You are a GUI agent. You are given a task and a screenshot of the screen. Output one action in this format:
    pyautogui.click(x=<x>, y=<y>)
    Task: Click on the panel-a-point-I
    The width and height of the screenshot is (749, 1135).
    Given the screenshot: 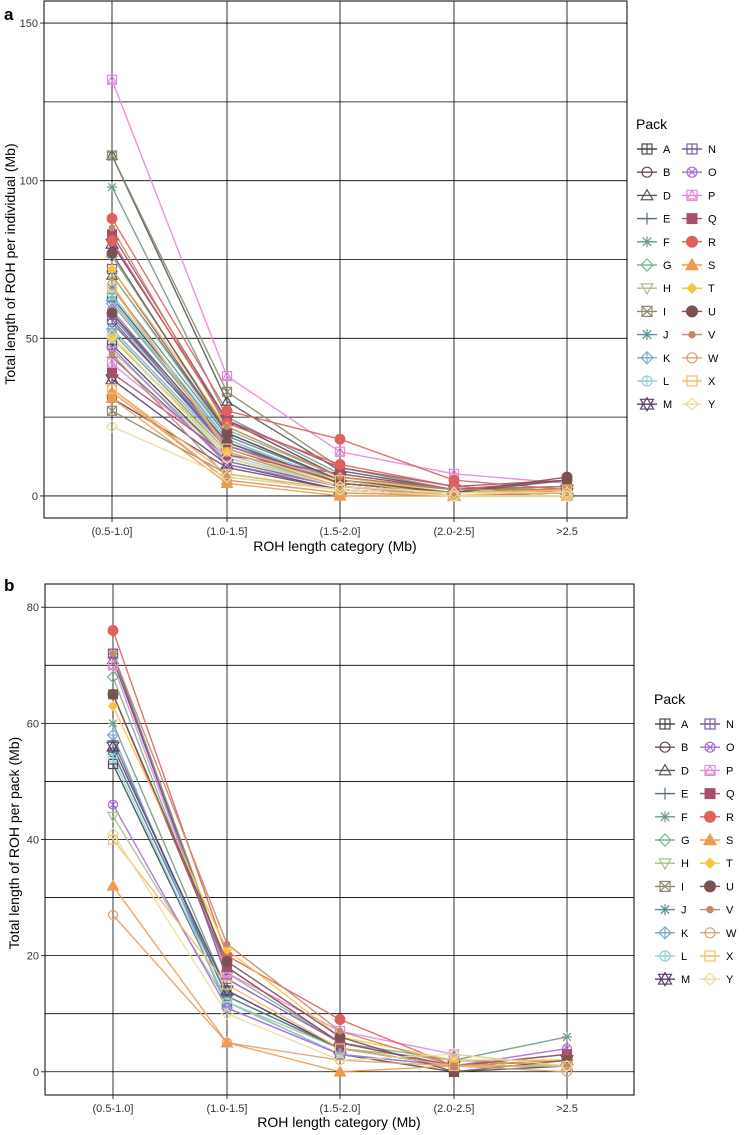 What is the action you would take?
    pyautogui.click(x=112, y=410)
    